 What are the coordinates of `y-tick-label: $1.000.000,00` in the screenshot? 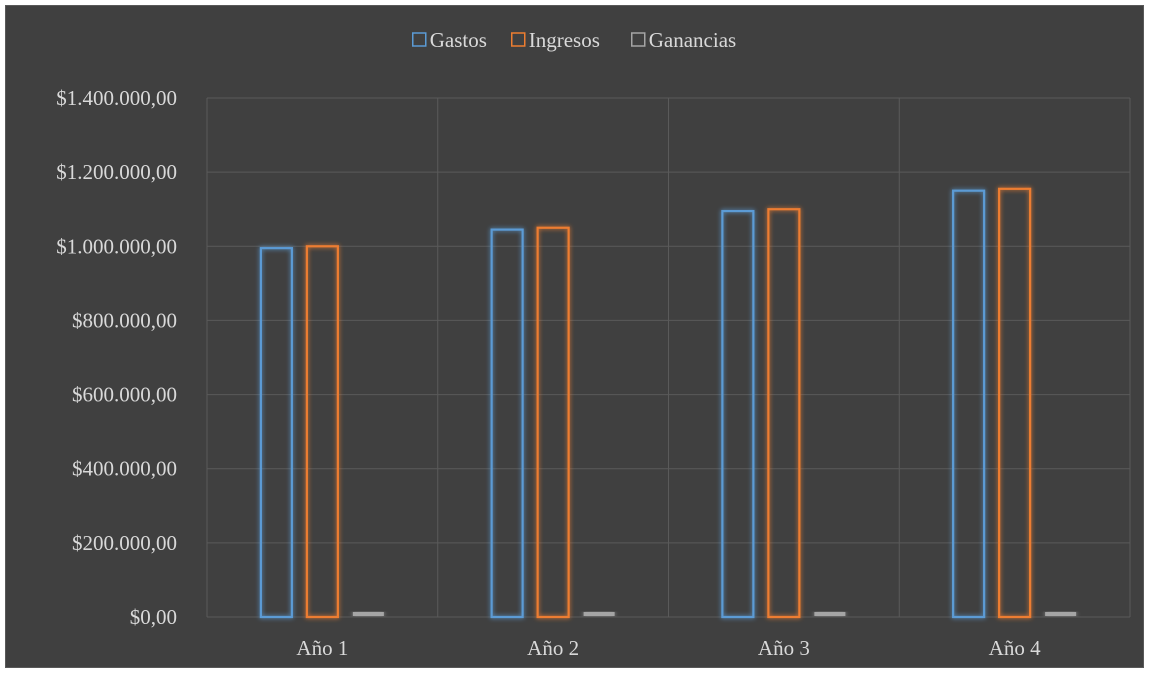 It's located at (116, 246).